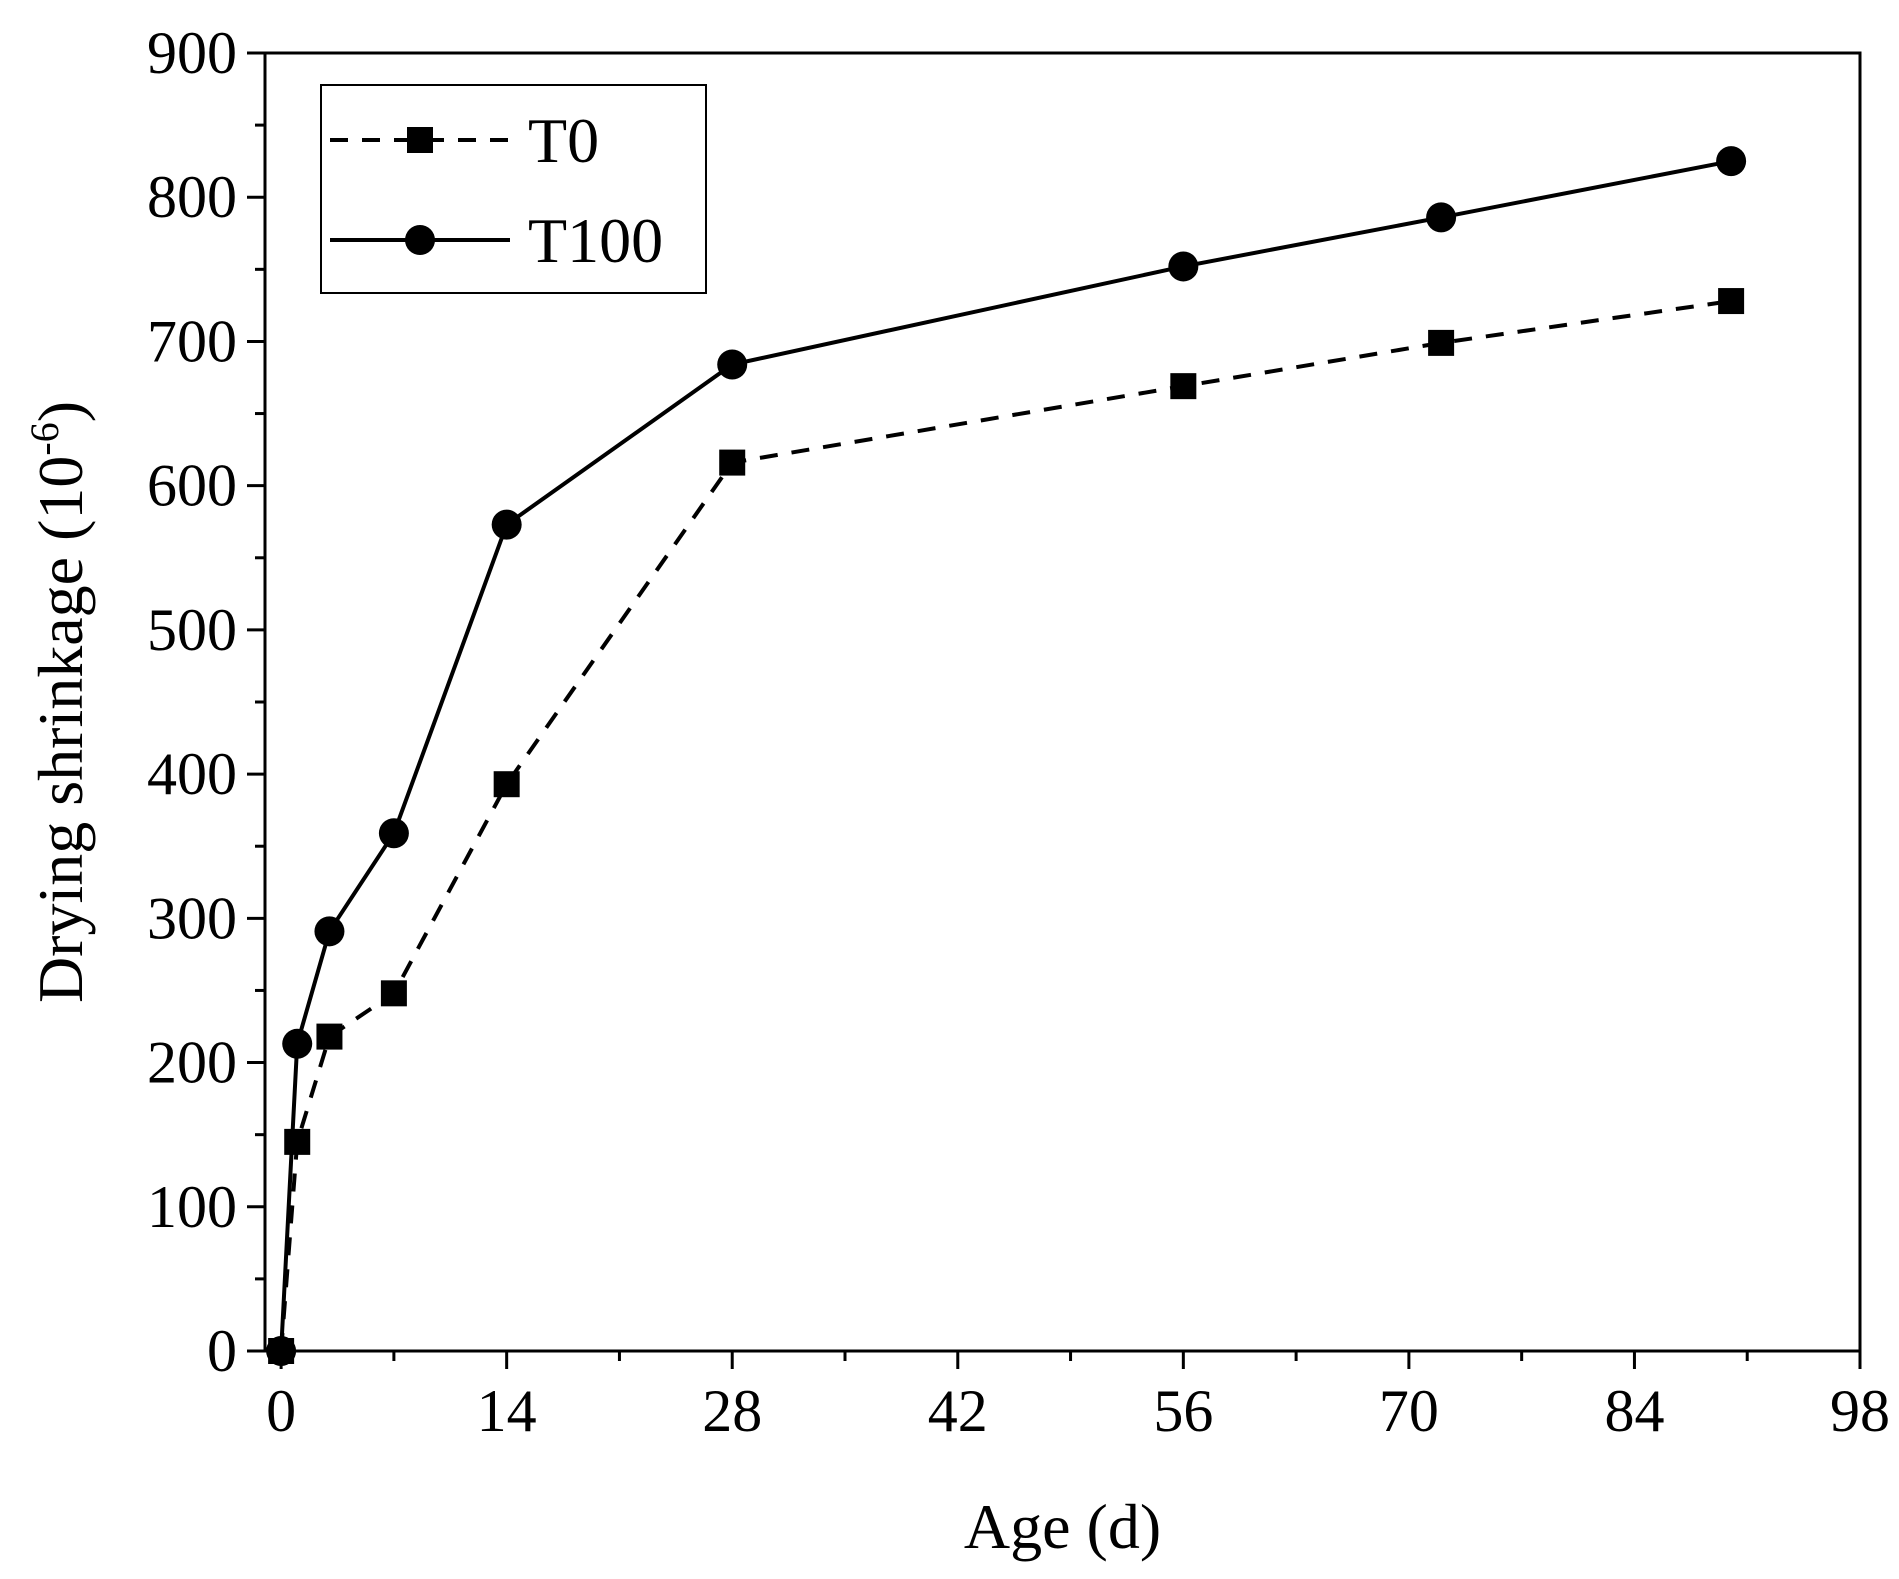 The height and width of the screenshot is (1579, 1899). I want to click on y-axis-label: Drying shrinkage (10-6), so click(59, 702).